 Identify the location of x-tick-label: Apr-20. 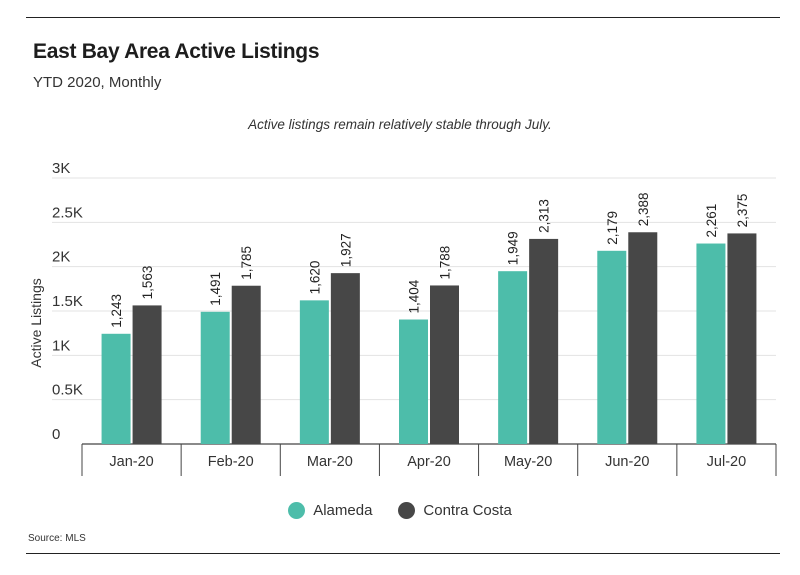
(429, 462).